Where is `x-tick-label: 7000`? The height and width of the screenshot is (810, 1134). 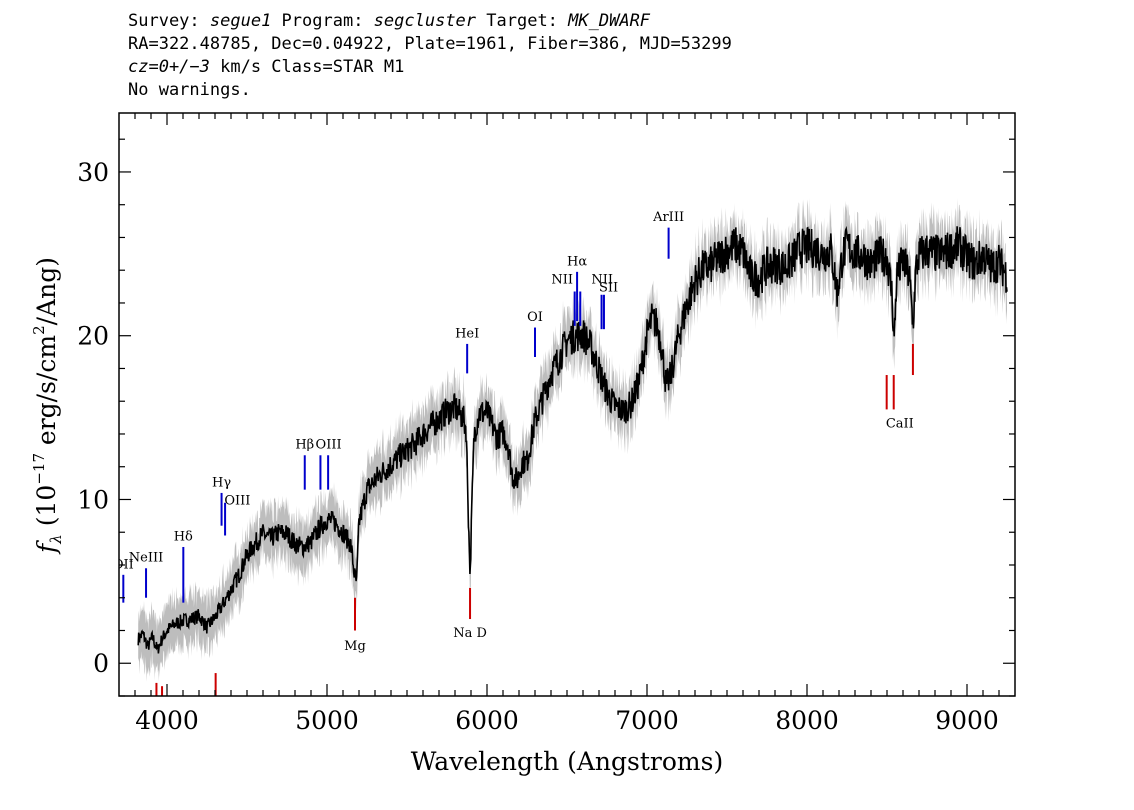 x-tick-label: 7000 is located at coordinates (647, 720).